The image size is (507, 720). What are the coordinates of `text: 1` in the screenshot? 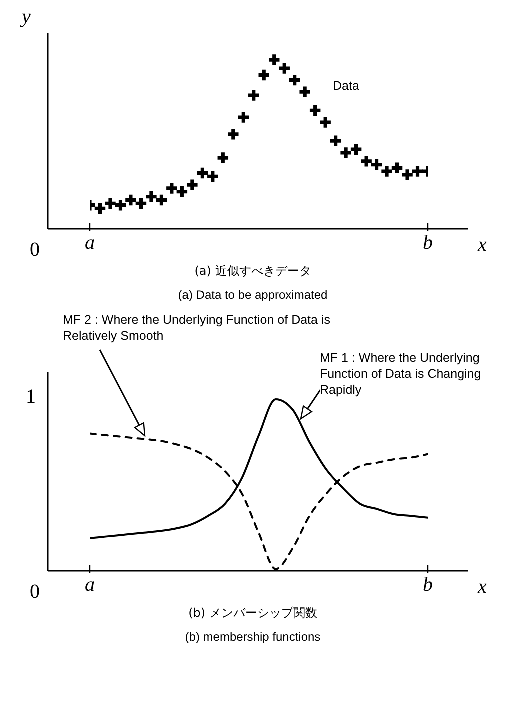 It's located at (31, 397).